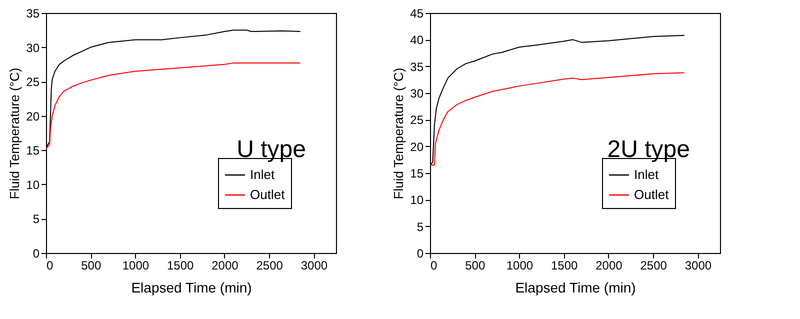 The height and width of the screenshot is (319, 800). Describe the element at coordinates (648, 149) in the screenshot. I see `annotation: 2U type` at that location.